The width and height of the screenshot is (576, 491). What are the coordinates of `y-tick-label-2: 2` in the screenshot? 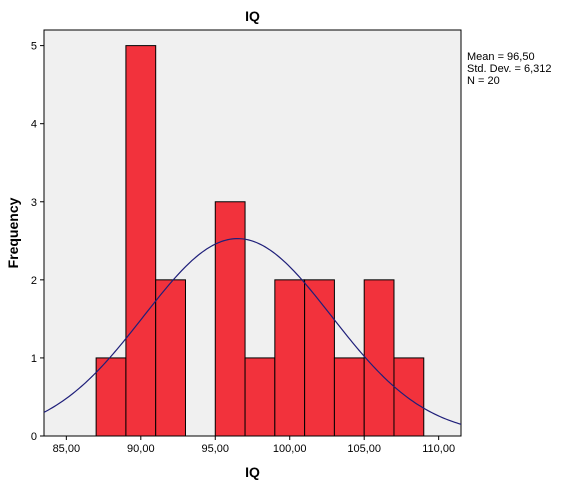 It's located at (34, 281).